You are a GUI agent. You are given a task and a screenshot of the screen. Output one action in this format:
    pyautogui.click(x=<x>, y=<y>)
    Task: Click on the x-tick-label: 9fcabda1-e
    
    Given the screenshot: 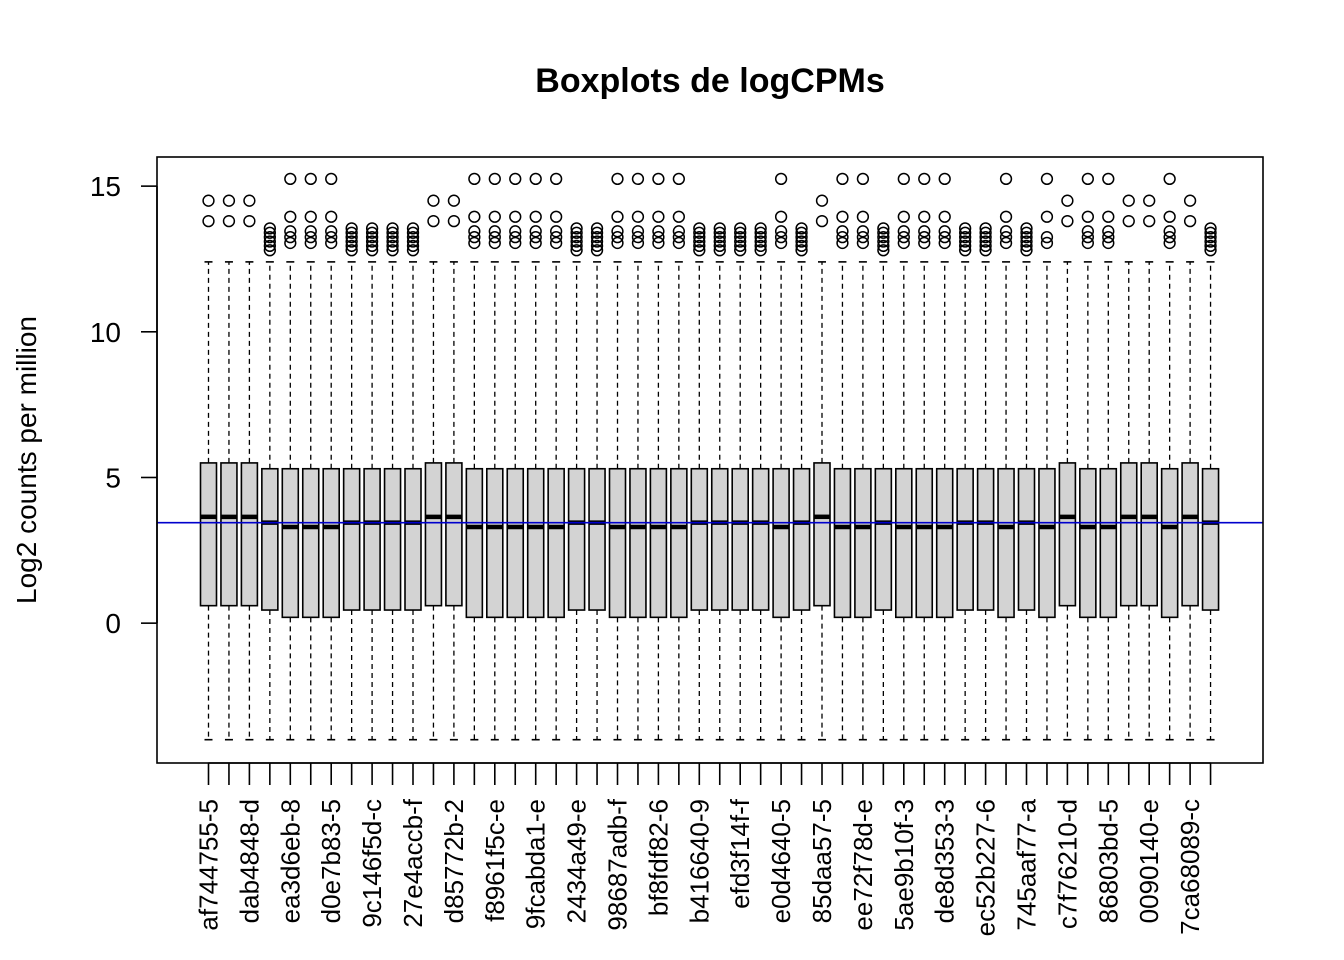 What is the action you would take?
    pyautogui.click(x=536, y=864)
    